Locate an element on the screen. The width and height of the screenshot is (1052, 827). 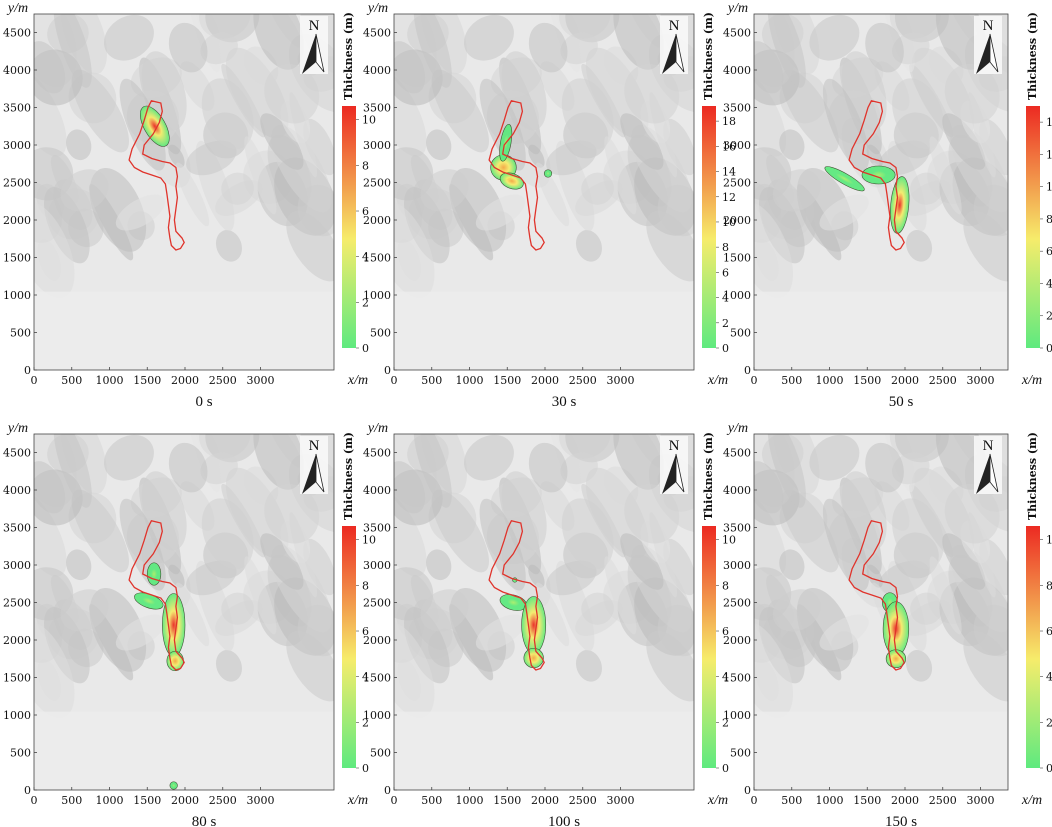
flow-mass is located at coordinates (878, 175).